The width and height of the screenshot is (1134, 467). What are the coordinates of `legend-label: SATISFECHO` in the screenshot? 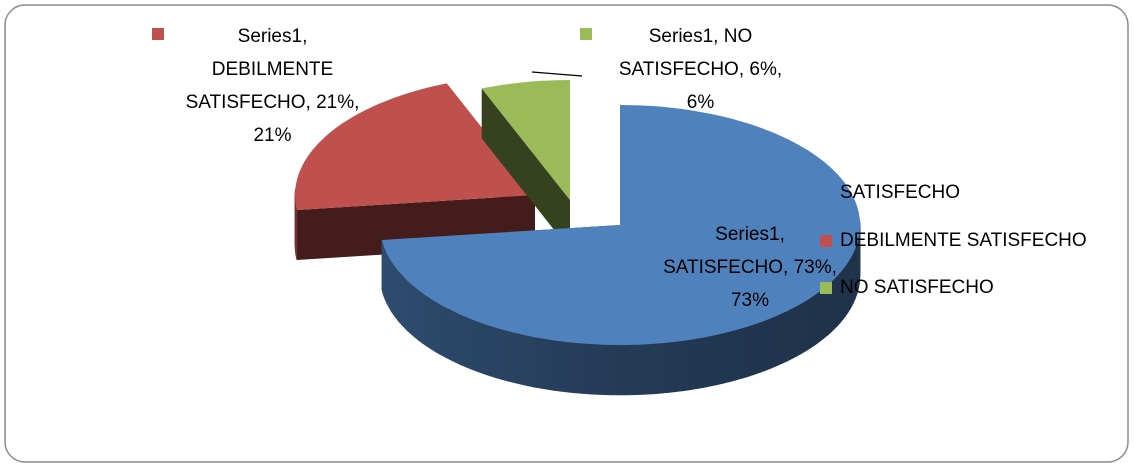 It's located at (900, 192).